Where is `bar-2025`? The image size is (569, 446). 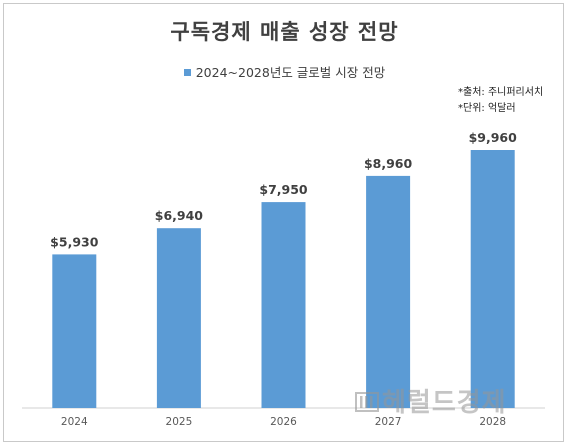 bar-2025 is located at coordinates (178, 318).